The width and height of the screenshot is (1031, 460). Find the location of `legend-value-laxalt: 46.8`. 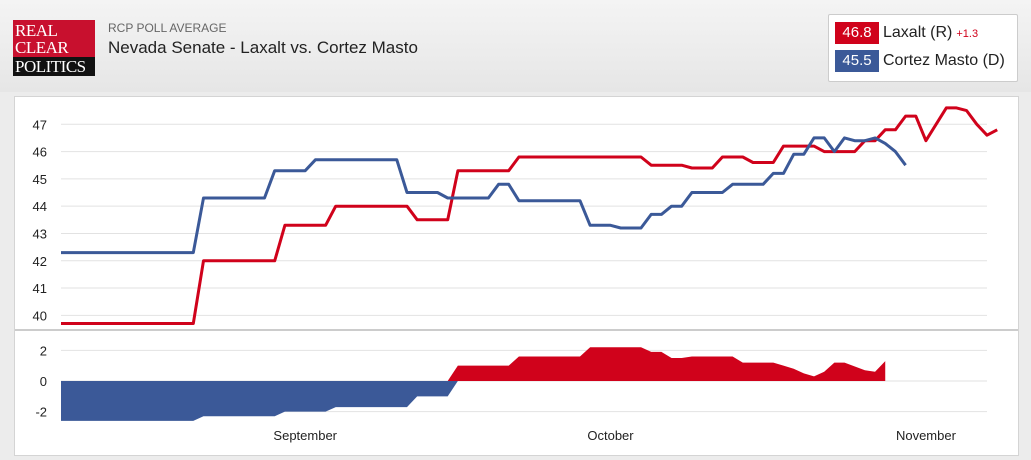

legend-value-laxalt: 46.8 is located at coordinates (857, 33).